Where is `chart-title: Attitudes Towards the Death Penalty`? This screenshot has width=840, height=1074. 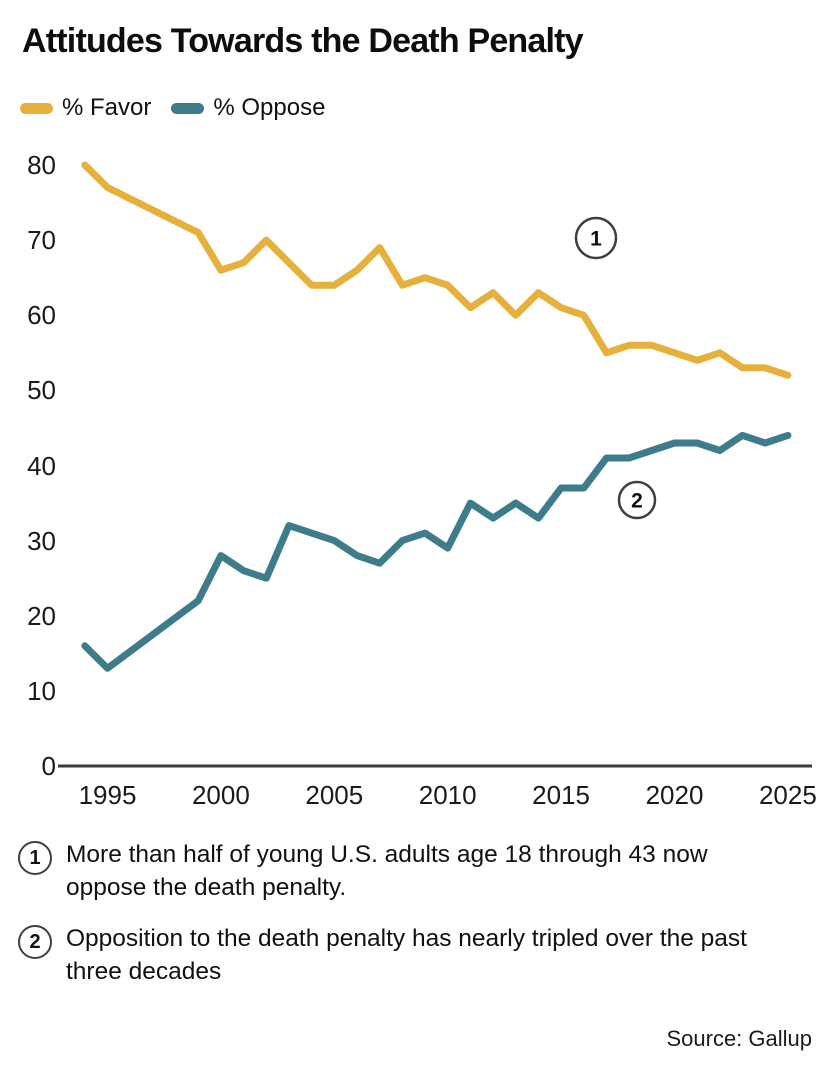 chart-title: Attitudes Towards the Death Penalty is located at coordinates (303, 41).